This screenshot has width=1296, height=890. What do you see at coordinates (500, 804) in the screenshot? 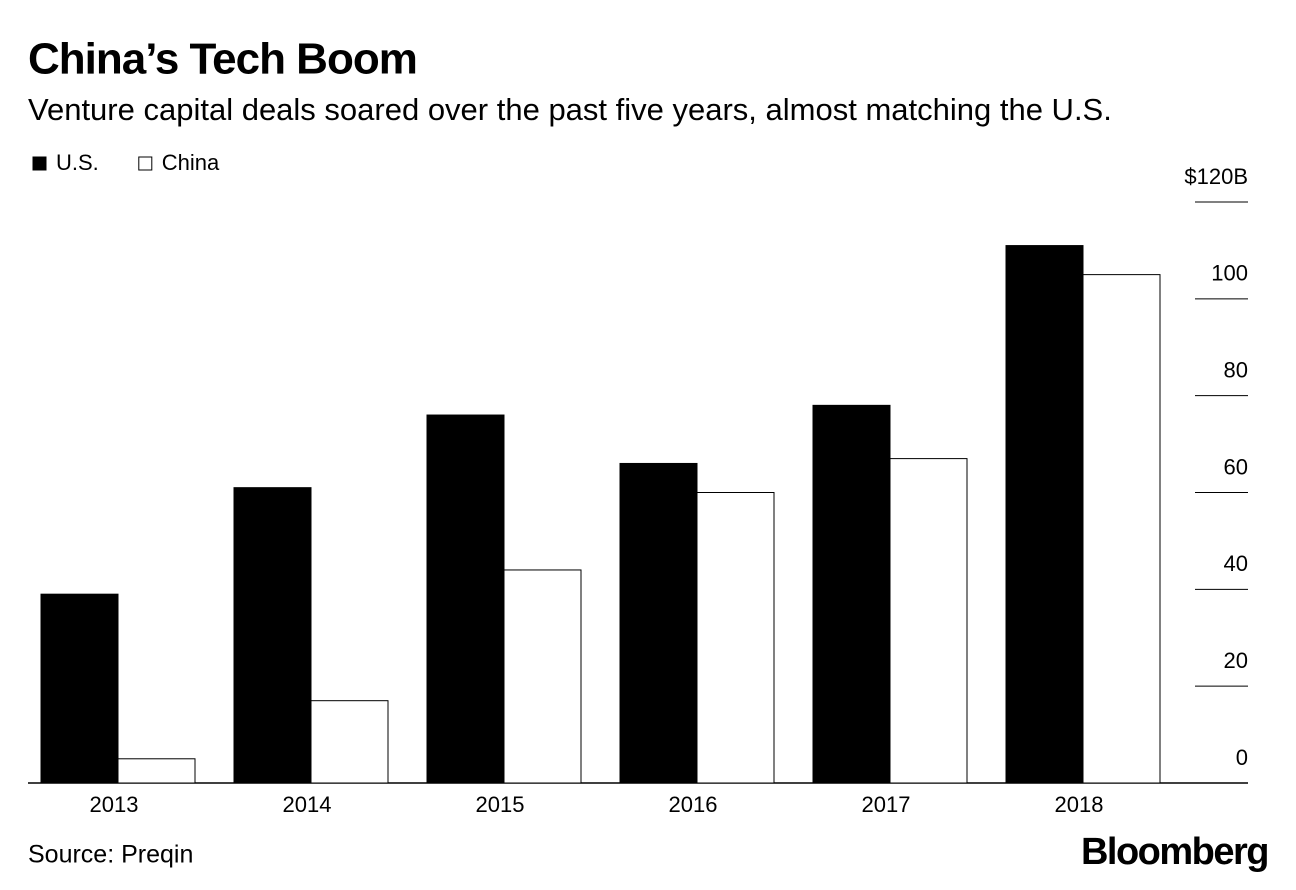
I see `x-tick-label: 2015` at bounding box center [500, 804].